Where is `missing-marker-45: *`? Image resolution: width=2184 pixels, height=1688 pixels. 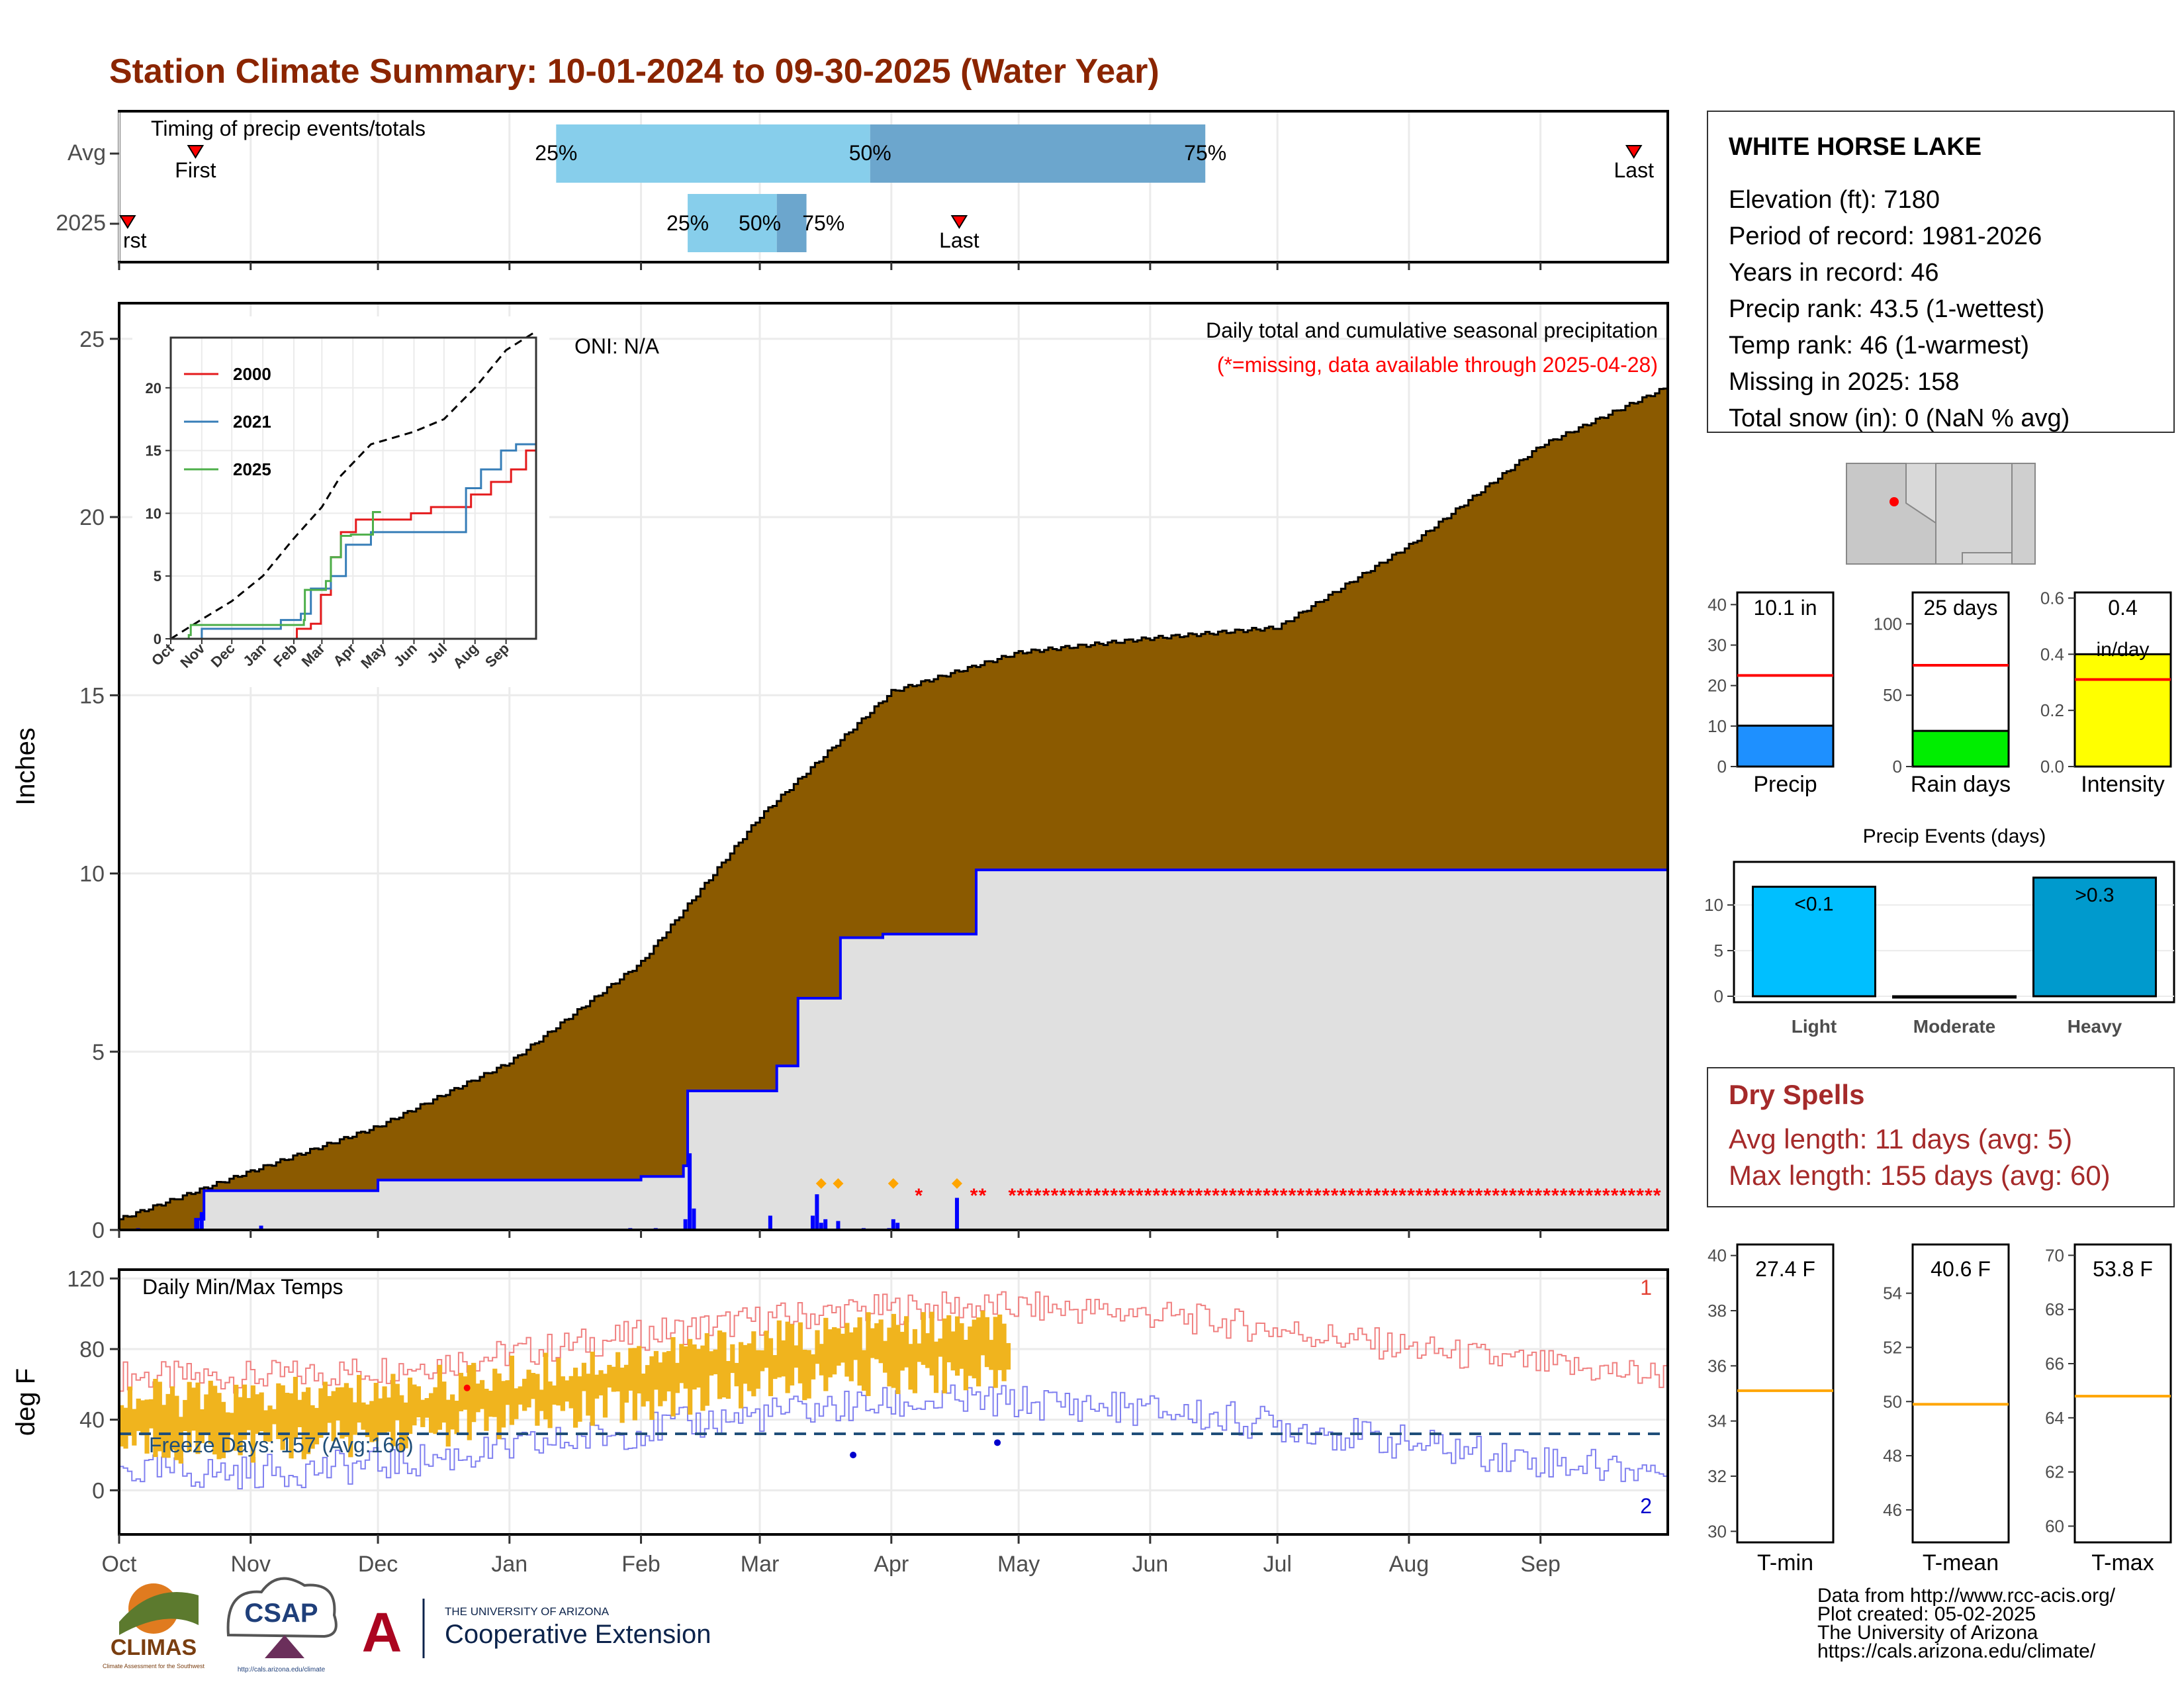
missing-marker-45: * is located at coordinates (1369, 1196).